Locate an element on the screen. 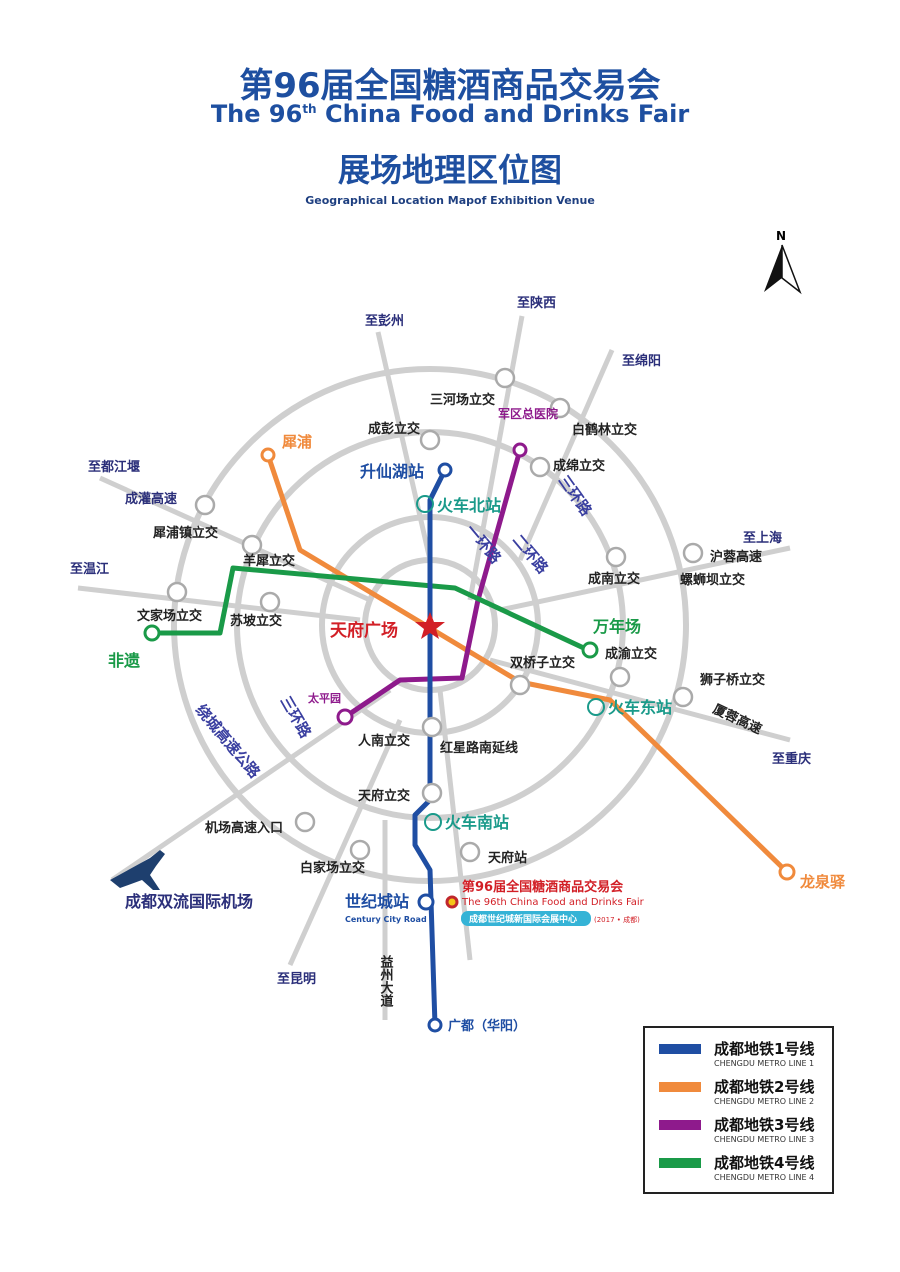 Image resolution: width=900 pixels, height=1272 pixels. station-label: 火车北站 is located at coordinates (469, 505).